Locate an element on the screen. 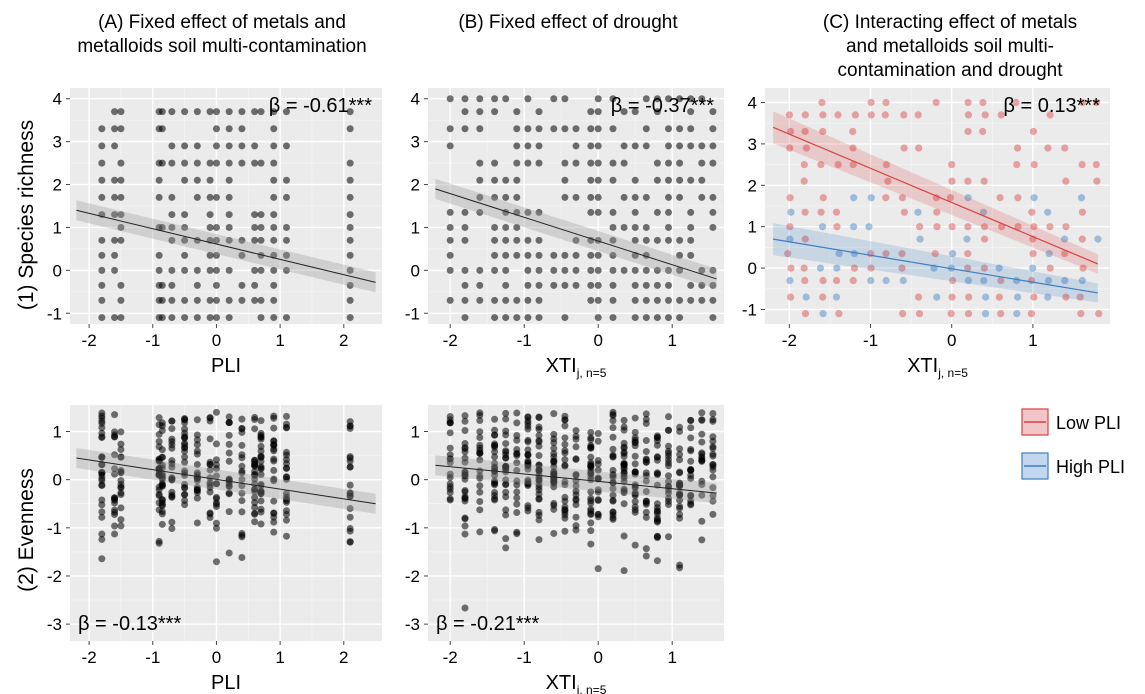  fit-line is located at coordinates (935, 195).